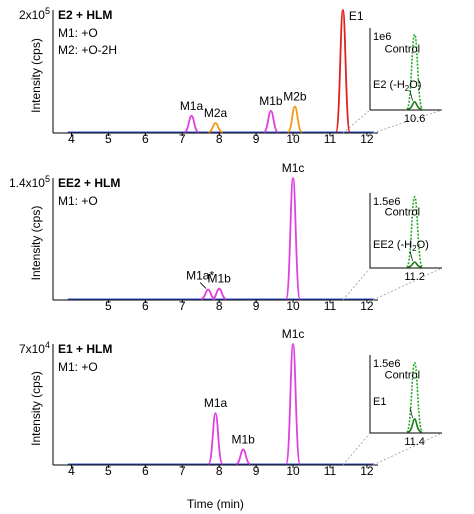 The height and width of the screenshot is (514, 474). I want to click on x-axis-title: Time (min), so click(215, 504).